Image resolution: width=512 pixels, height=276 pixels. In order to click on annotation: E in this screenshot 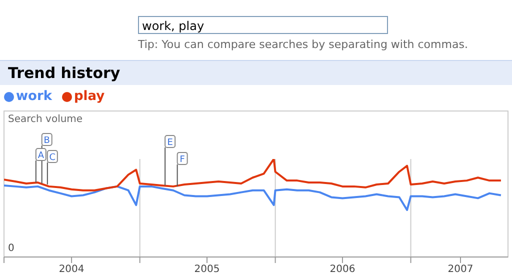, I will do `click(170, 143)`.